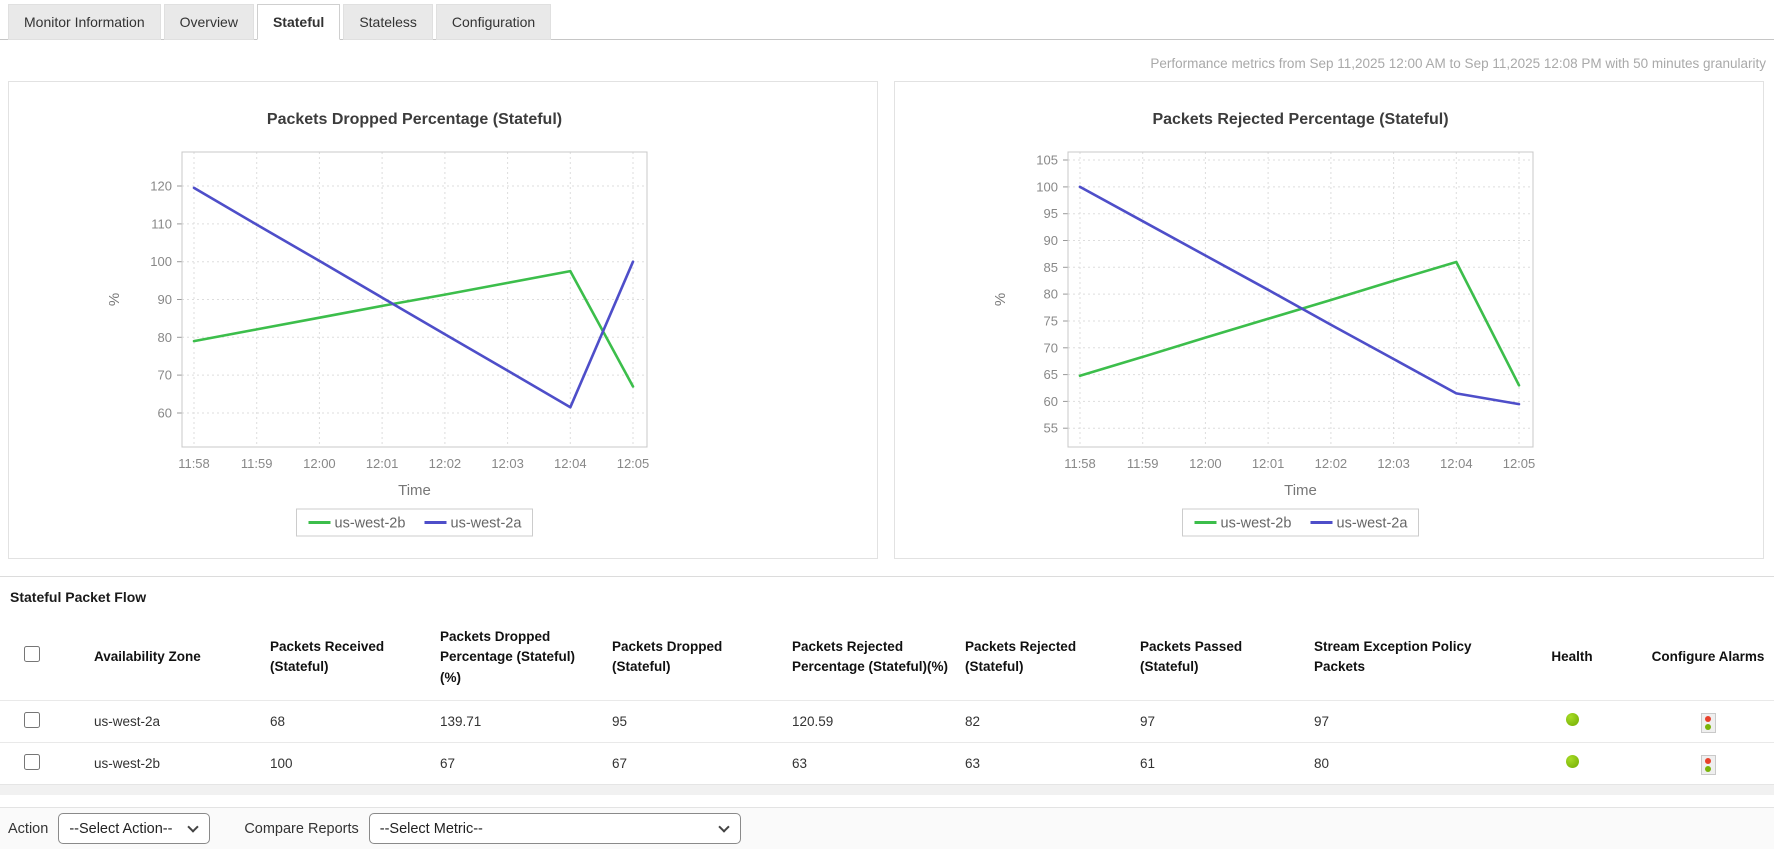 This screenshot has height=849, width=1774. Describe the element at coordinates (32, 654) in the screenshot. I see `select-all-checkbox` at that location.